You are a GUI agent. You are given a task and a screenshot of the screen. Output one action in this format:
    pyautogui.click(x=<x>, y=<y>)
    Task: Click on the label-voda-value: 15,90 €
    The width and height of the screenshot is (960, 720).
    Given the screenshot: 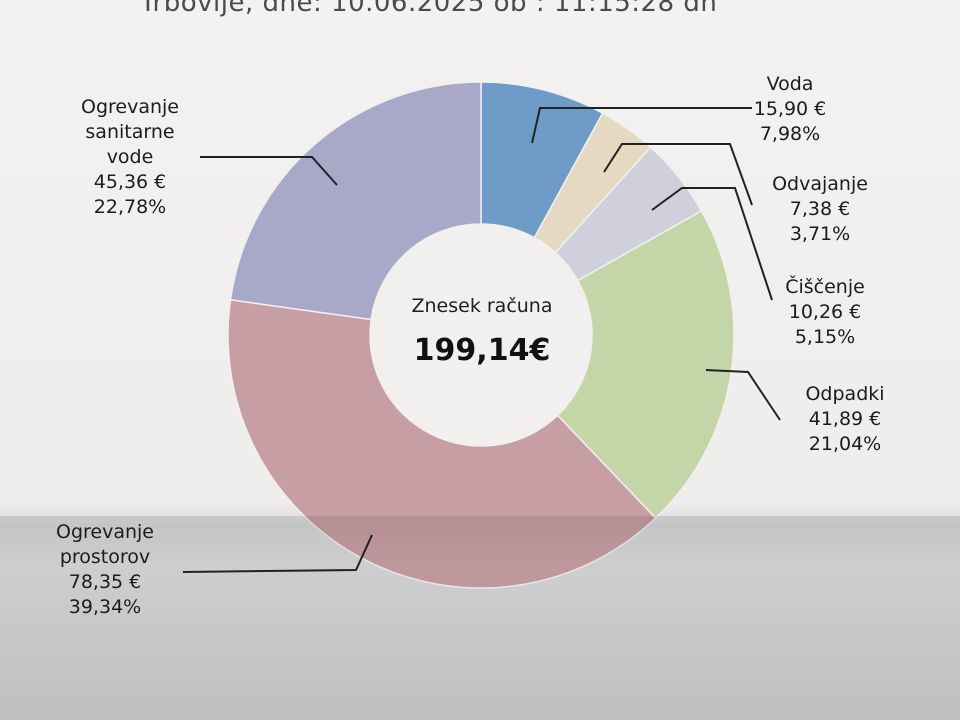 What is the action you would take?
    pyautogui.click(x=790, y=109)
    